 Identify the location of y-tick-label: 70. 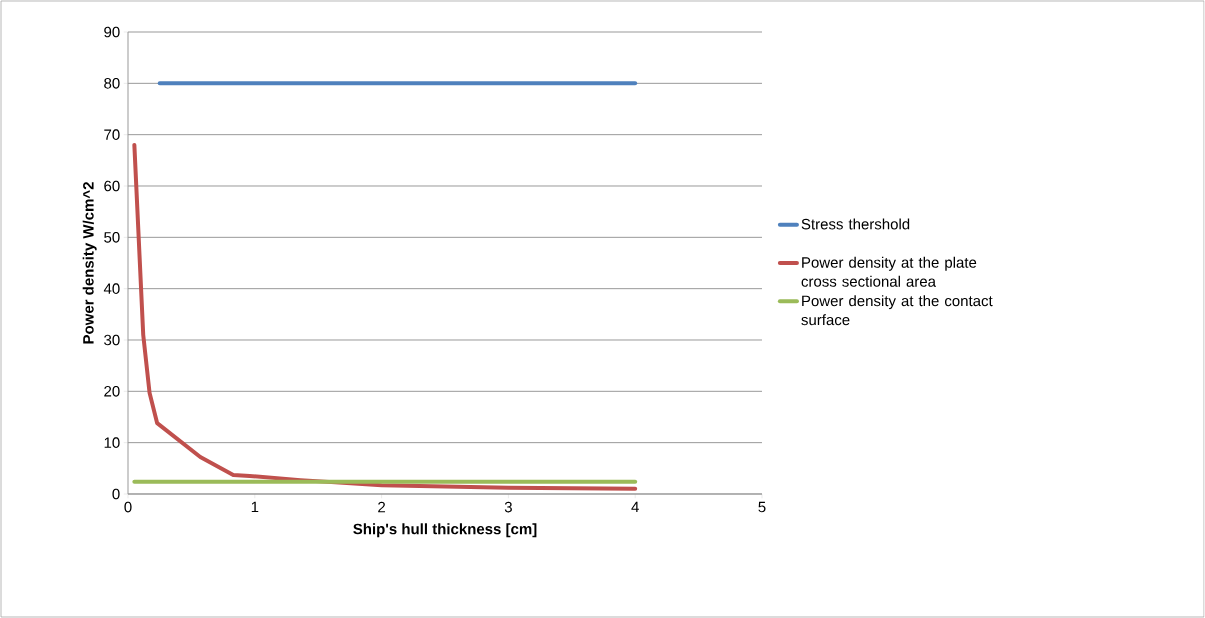
(112, 134).